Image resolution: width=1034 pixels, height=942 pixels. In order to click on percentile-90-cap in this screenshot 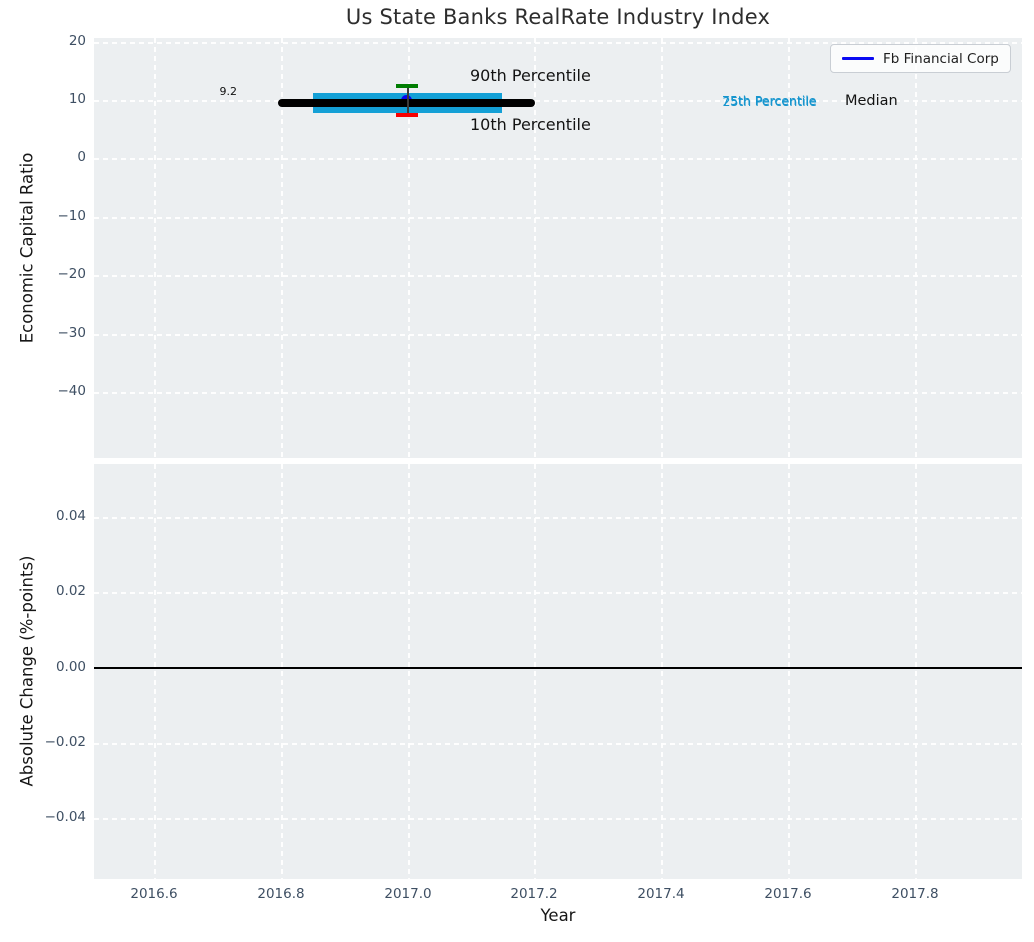, I will do `click(407, 86)`.